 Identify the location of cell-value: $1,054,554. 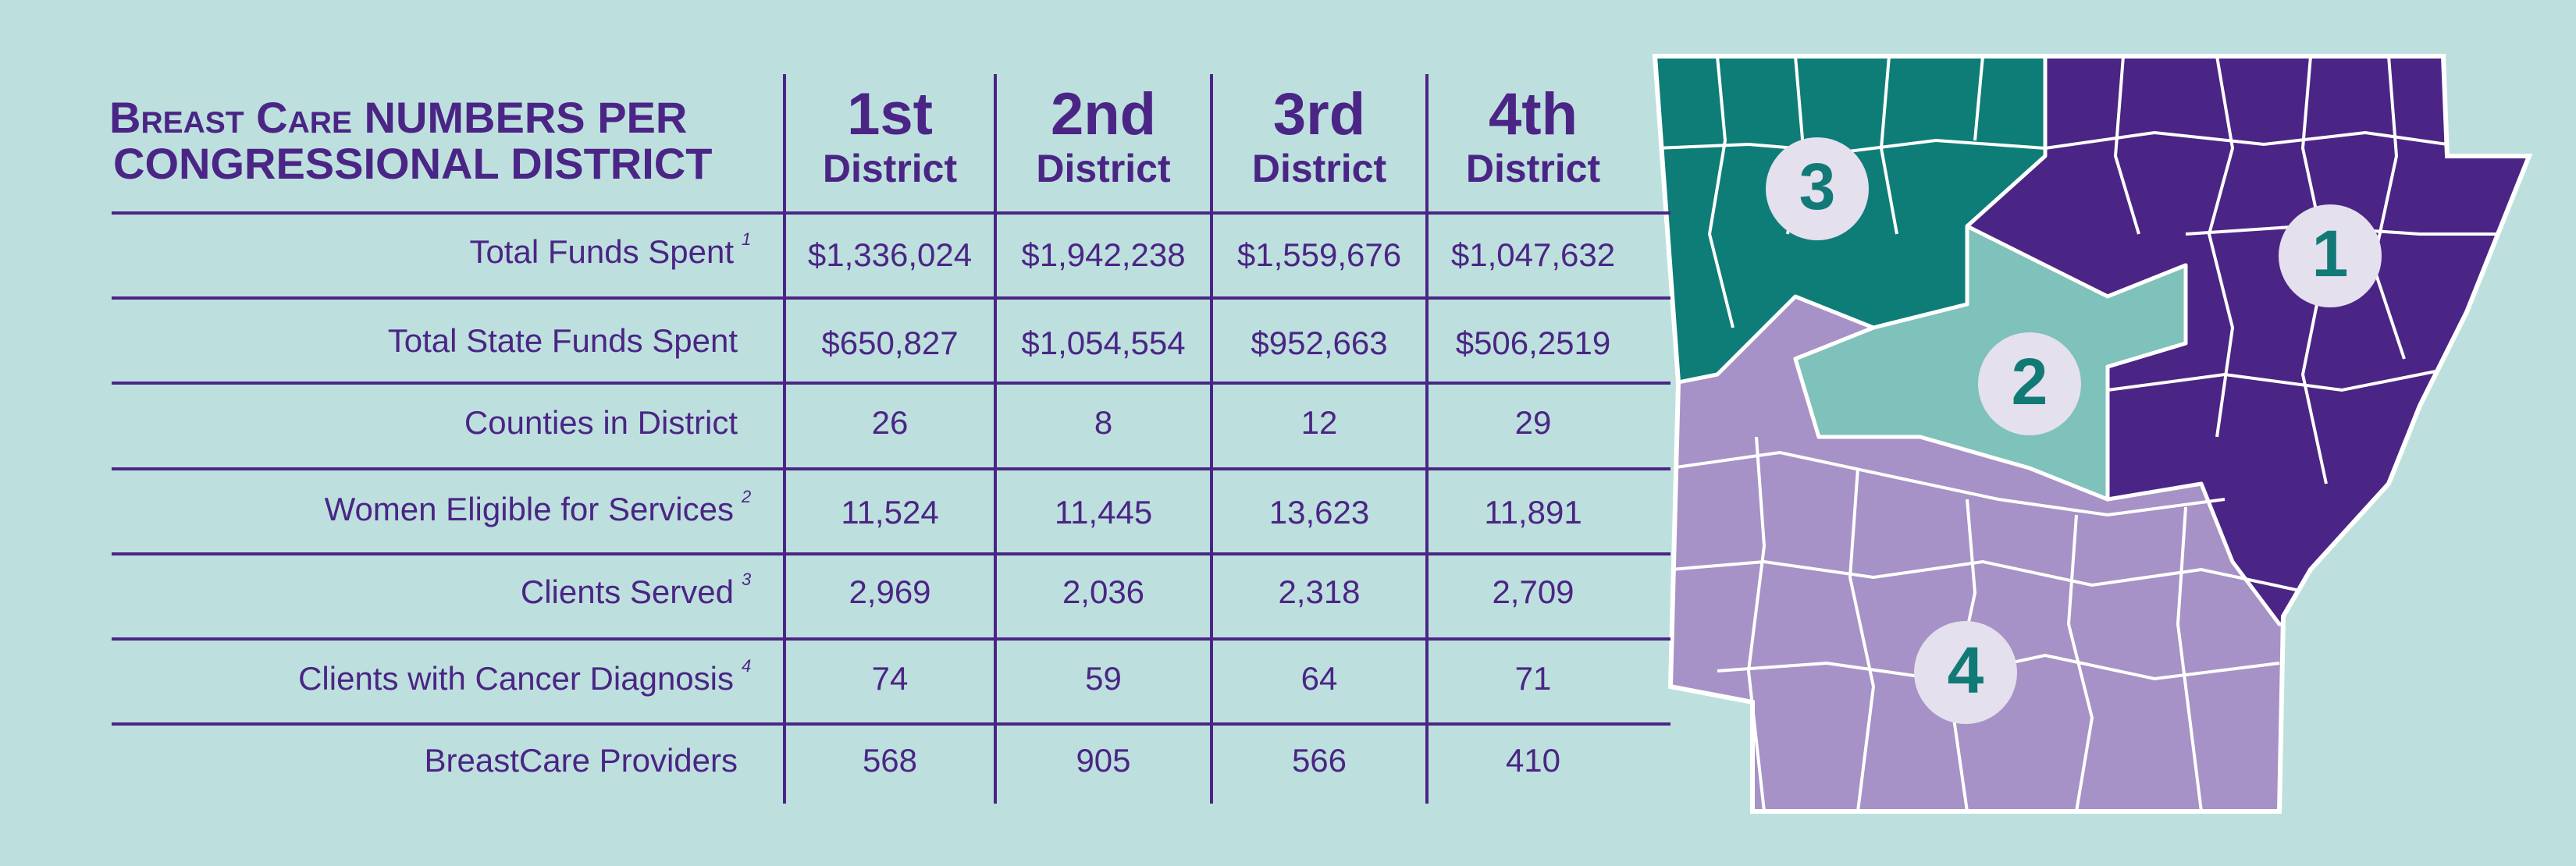
(1103, 343).